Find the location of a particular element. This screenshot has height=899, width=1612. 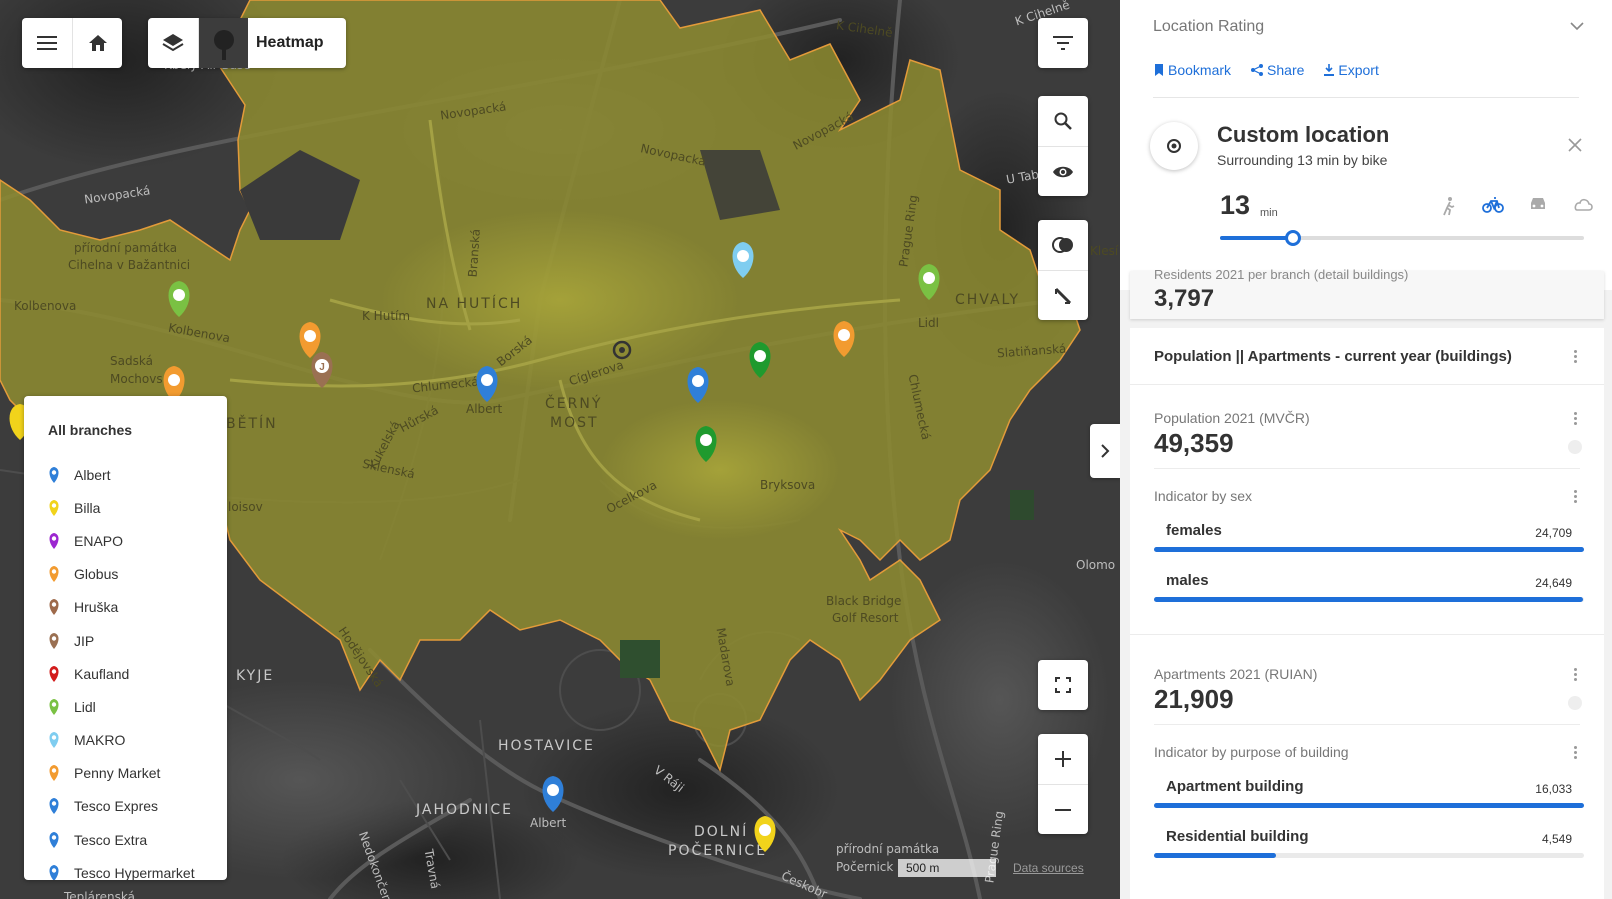

map-label: DOLNÍ is located at coordinates (721, 832).